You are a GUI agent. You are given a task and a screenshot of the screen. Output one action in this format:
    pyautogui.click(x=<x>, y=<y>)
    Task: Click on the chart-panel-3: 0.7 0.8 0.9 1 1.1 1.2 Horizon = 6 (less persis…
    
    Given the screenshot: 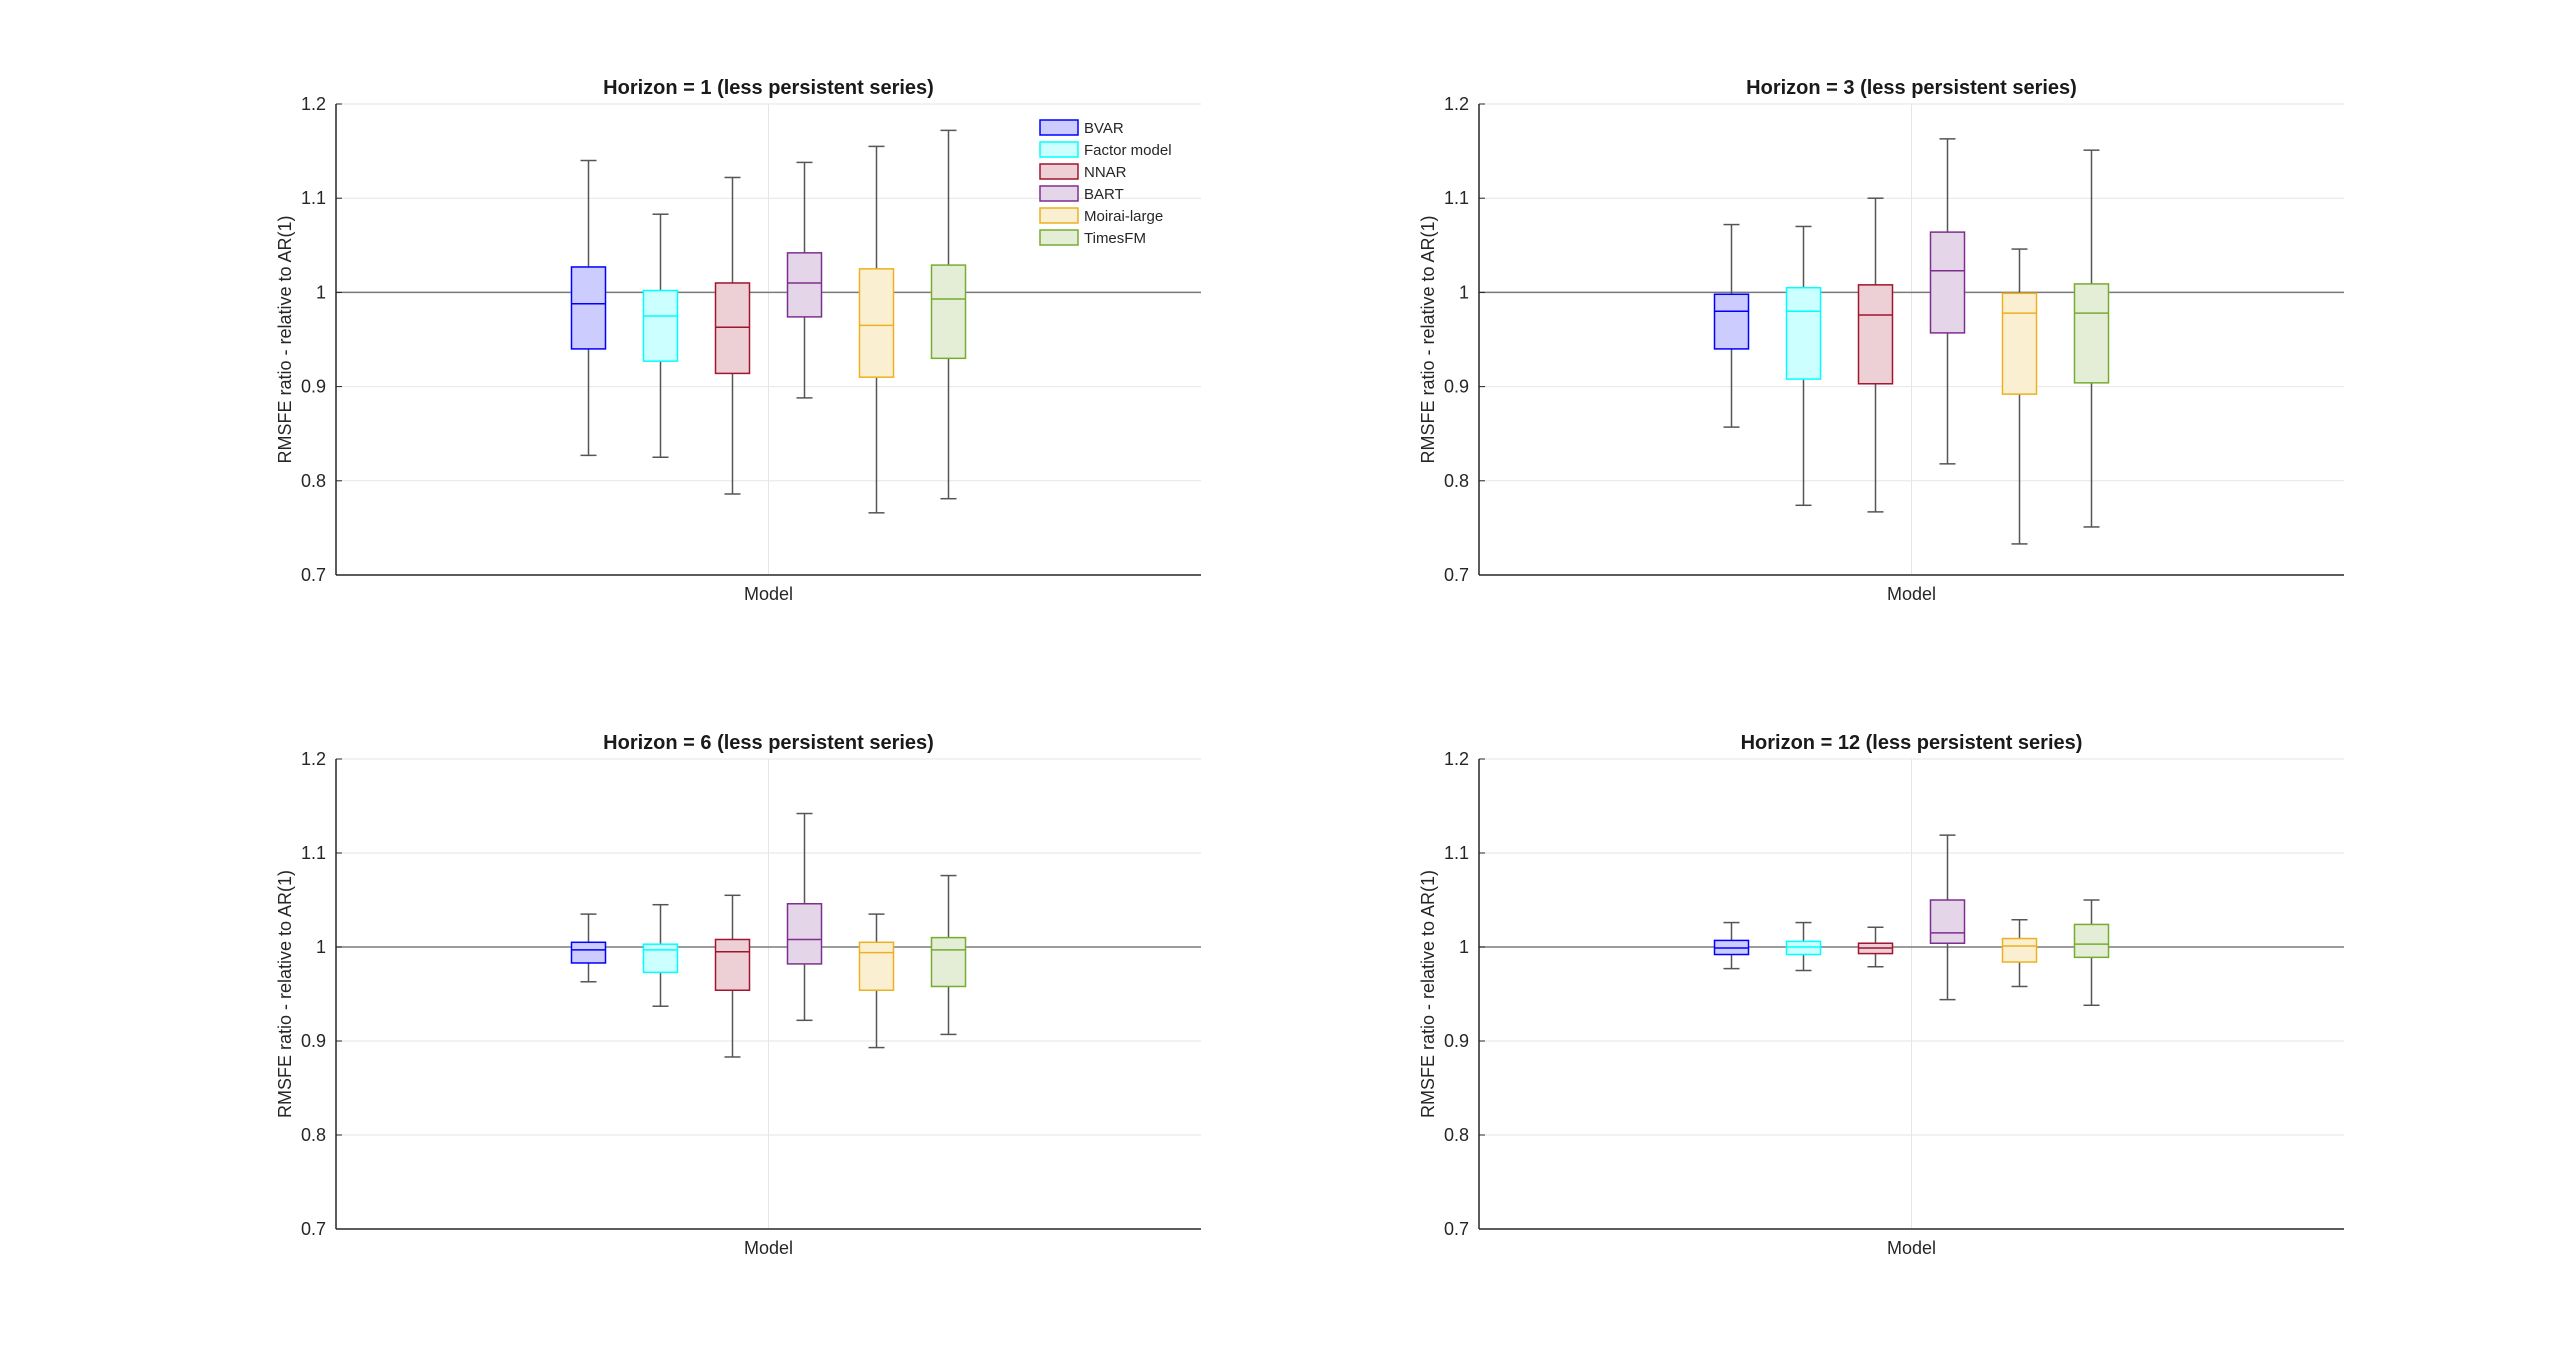 What is the action you would take?
    pyautogui.click(x=738, y=995)
    